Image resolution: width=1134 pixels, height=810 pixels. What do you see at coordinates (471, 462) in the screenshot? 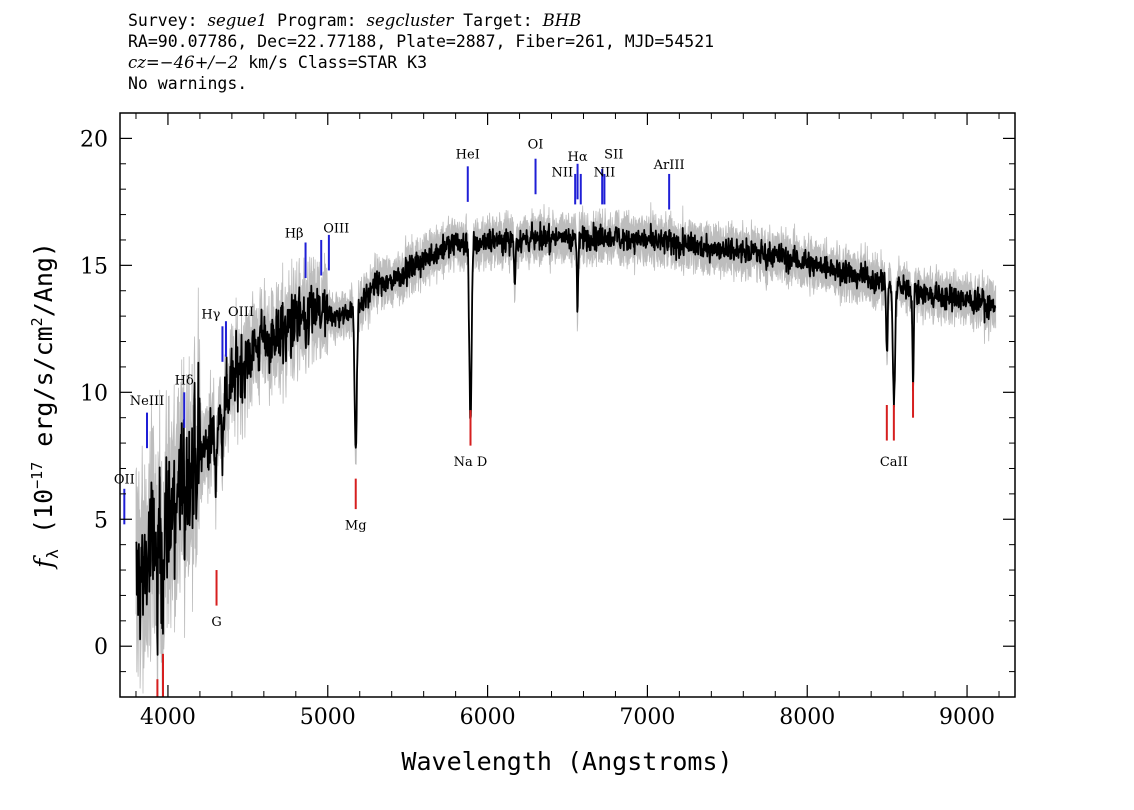
I see `absorption-line-label-4: Na D` at bounding box center [471, 462].